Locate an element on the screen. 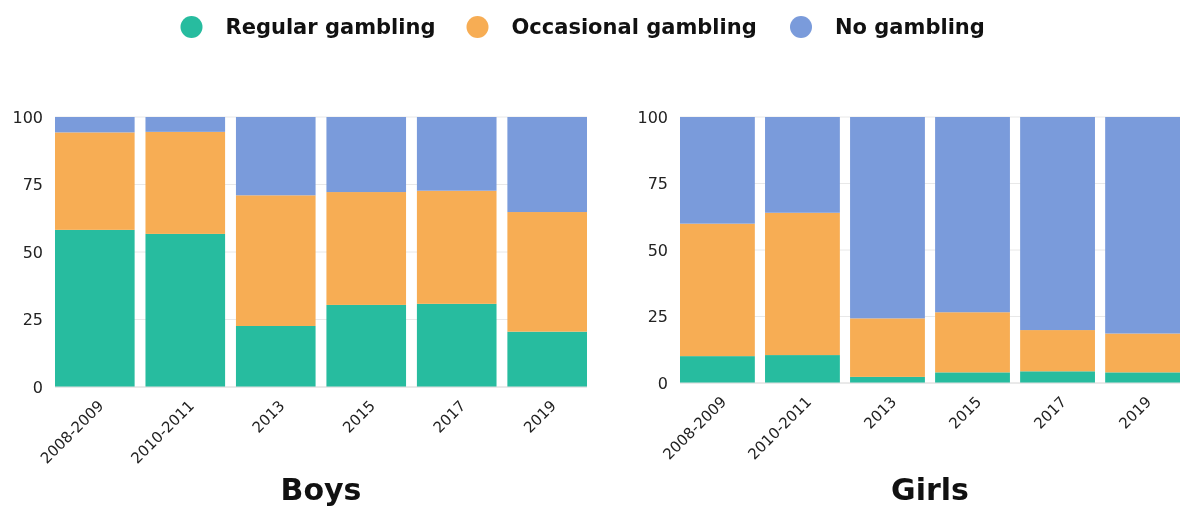 The height and width of the screenshot is (508, 1193). x-axis-title: Boys is located at coordinates (321, 489).